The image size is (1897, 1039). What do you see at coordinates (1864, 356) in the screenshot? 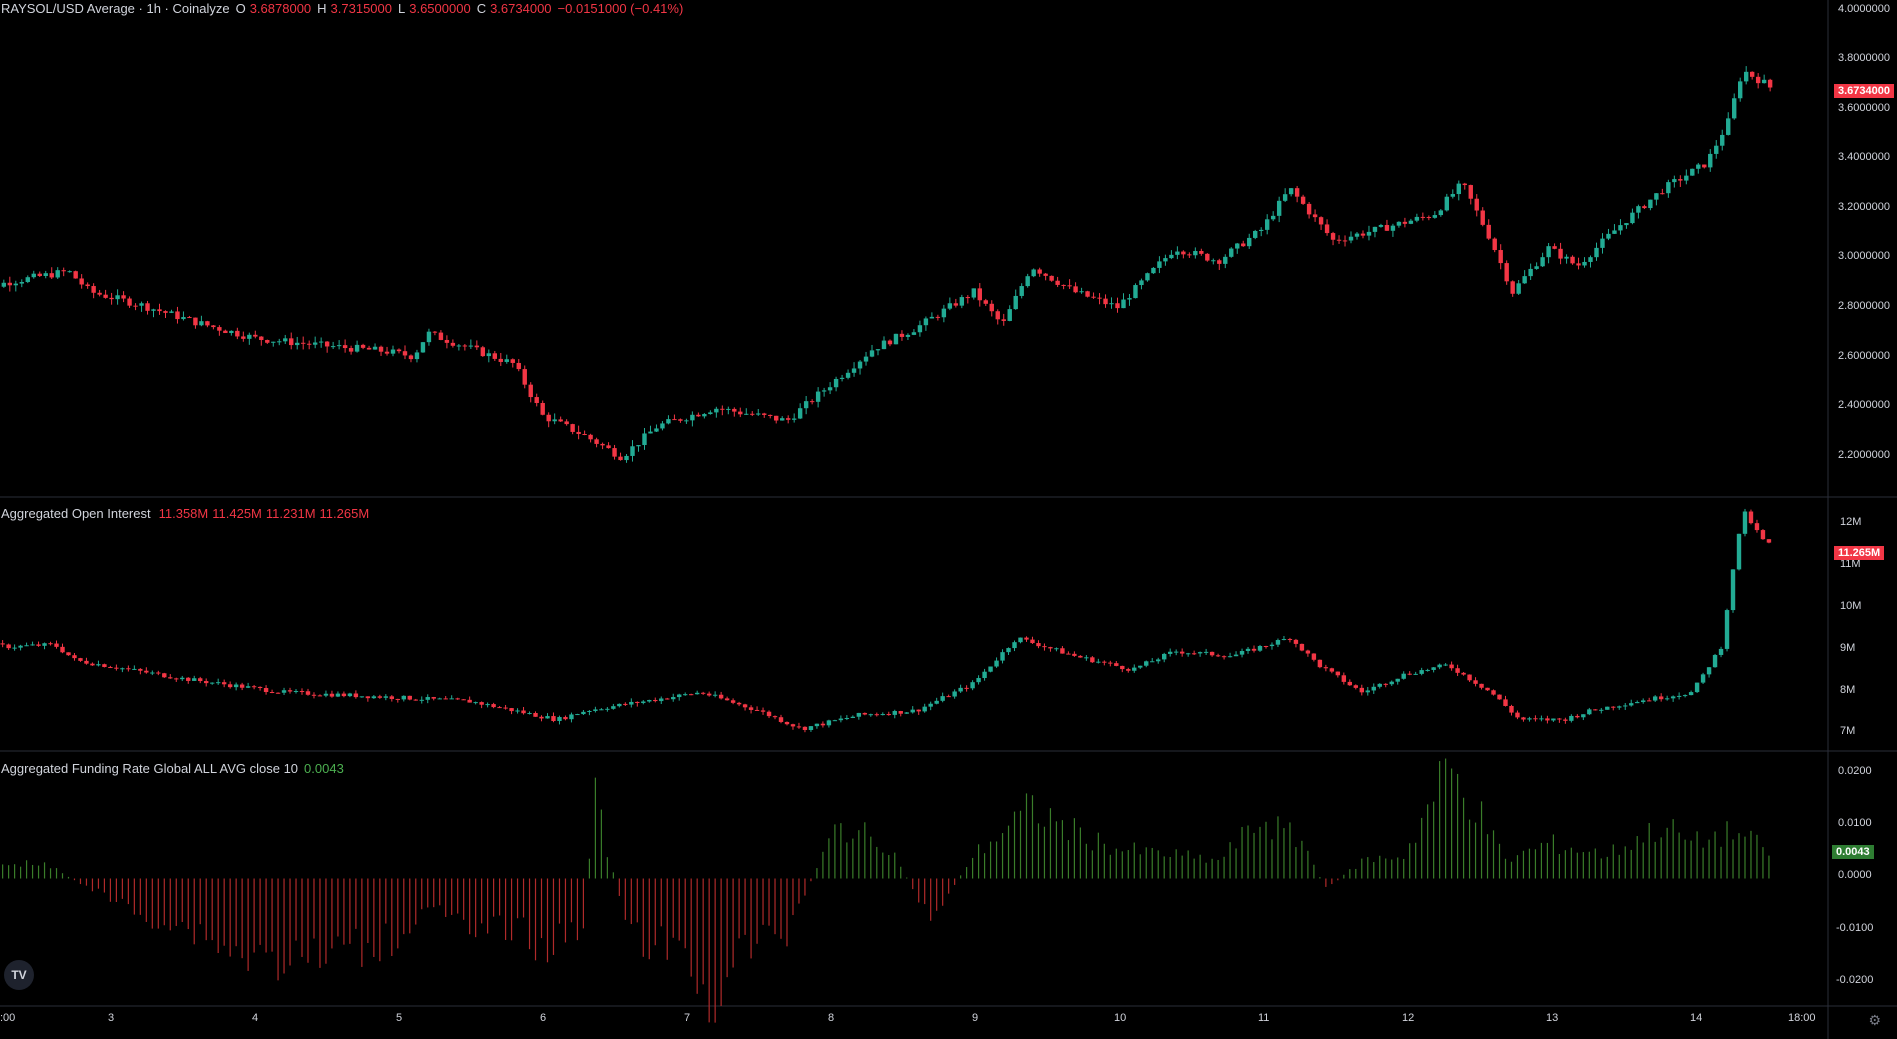
I see `price-tick: 2.6000000` at bounding box center [1864, 356].